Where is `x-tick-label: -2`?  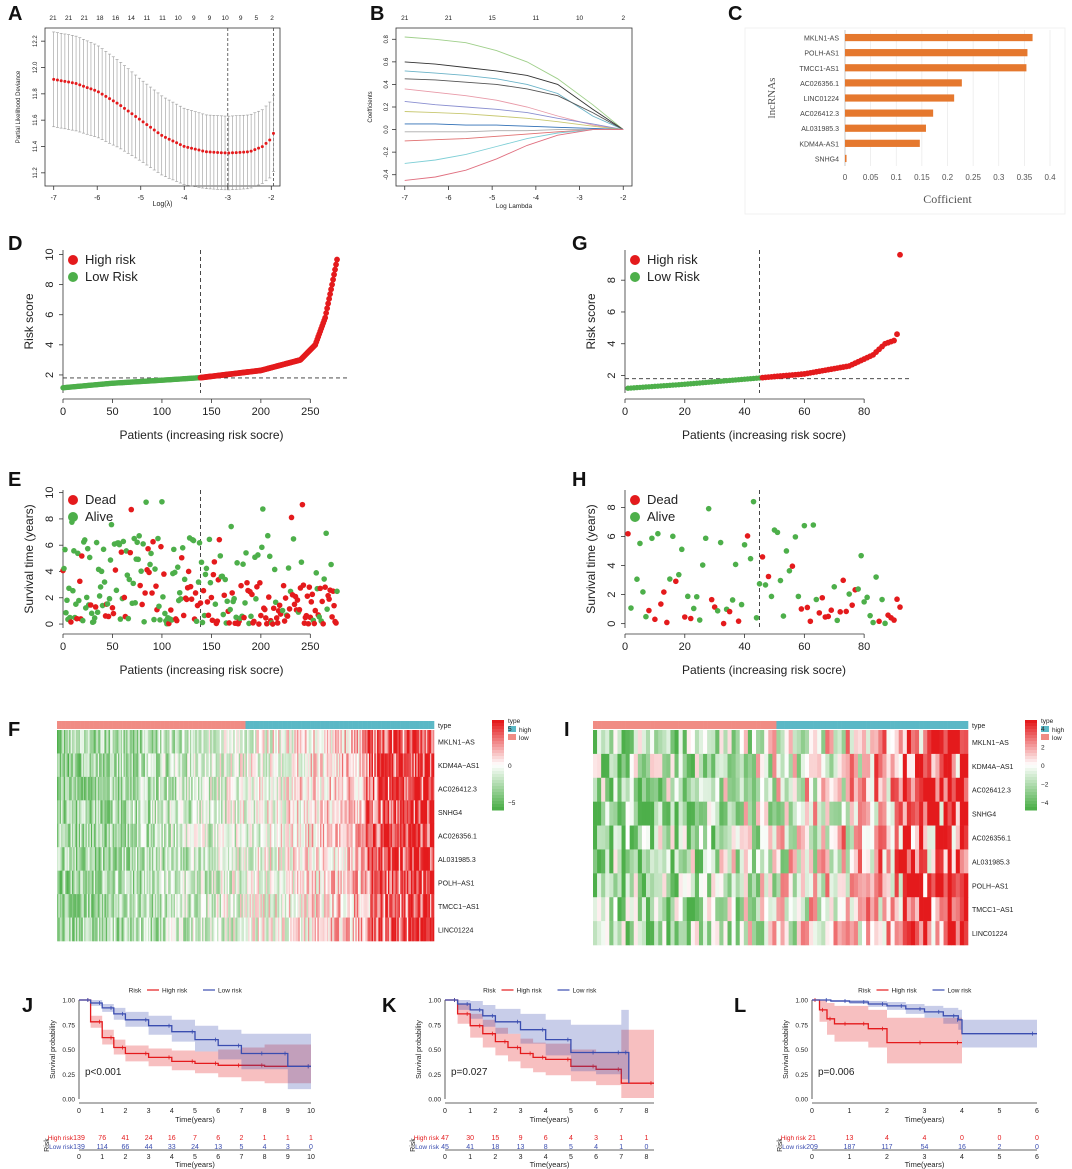 x-tick-label: -2 is located at coordinates (271, 198).